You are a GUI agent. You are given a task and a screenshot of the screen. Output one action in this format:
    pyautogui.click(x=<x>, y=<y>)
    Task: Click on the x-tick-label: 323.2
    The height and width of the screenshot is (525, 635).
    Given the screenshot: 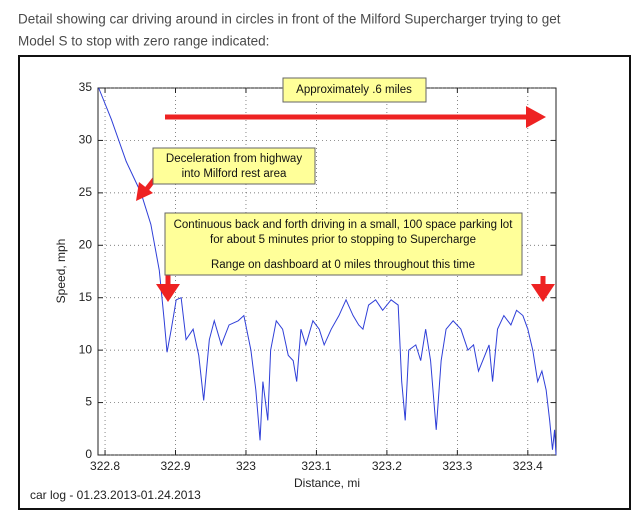 What is the action you would take?
    pyautogui.click(x=387, y=466)
    